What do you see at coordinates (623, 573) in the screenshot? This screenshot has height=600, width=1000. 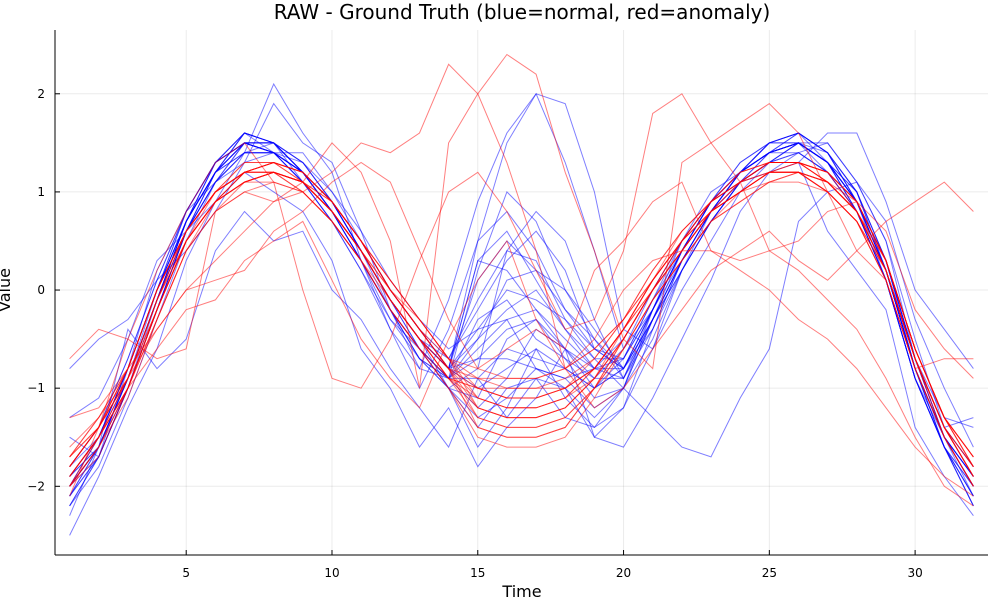 I see `x-tick-label: 20` at bounding box center [623, 573].